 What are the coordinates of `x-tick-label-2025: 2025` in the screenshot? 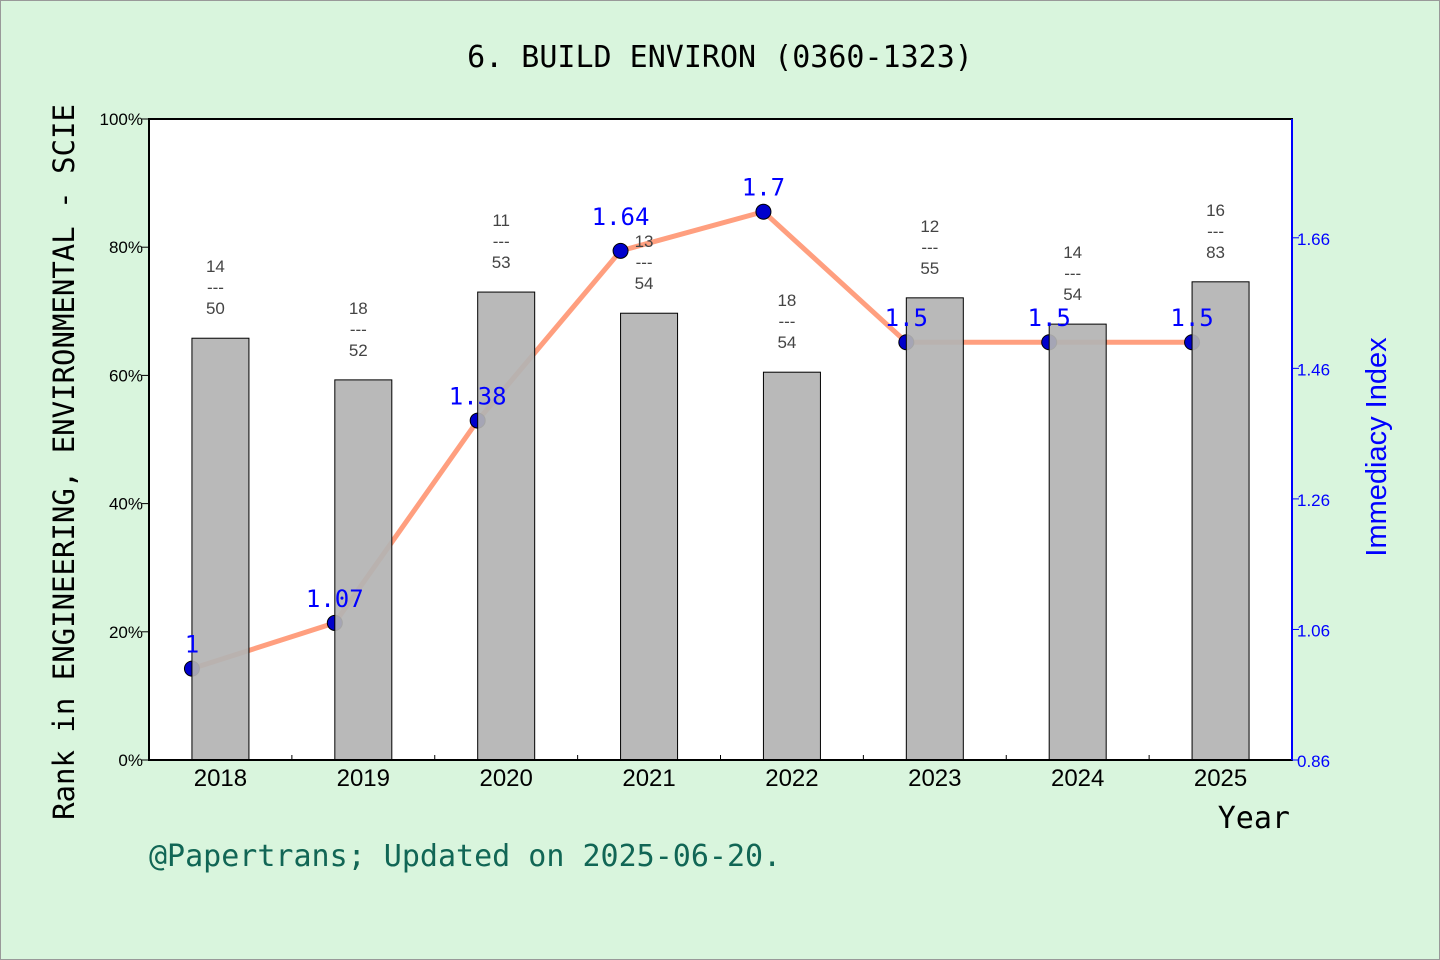 It's located at (1220, 778).